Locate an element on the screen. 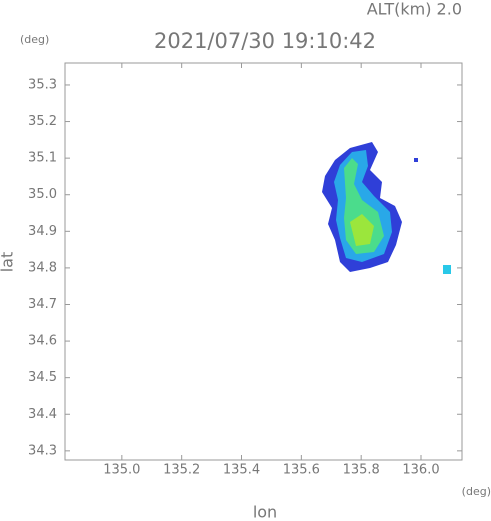 The width and height of the screenshot is (491, 521). x-tick-label: 135.0 is located at coordinates (121, 470).